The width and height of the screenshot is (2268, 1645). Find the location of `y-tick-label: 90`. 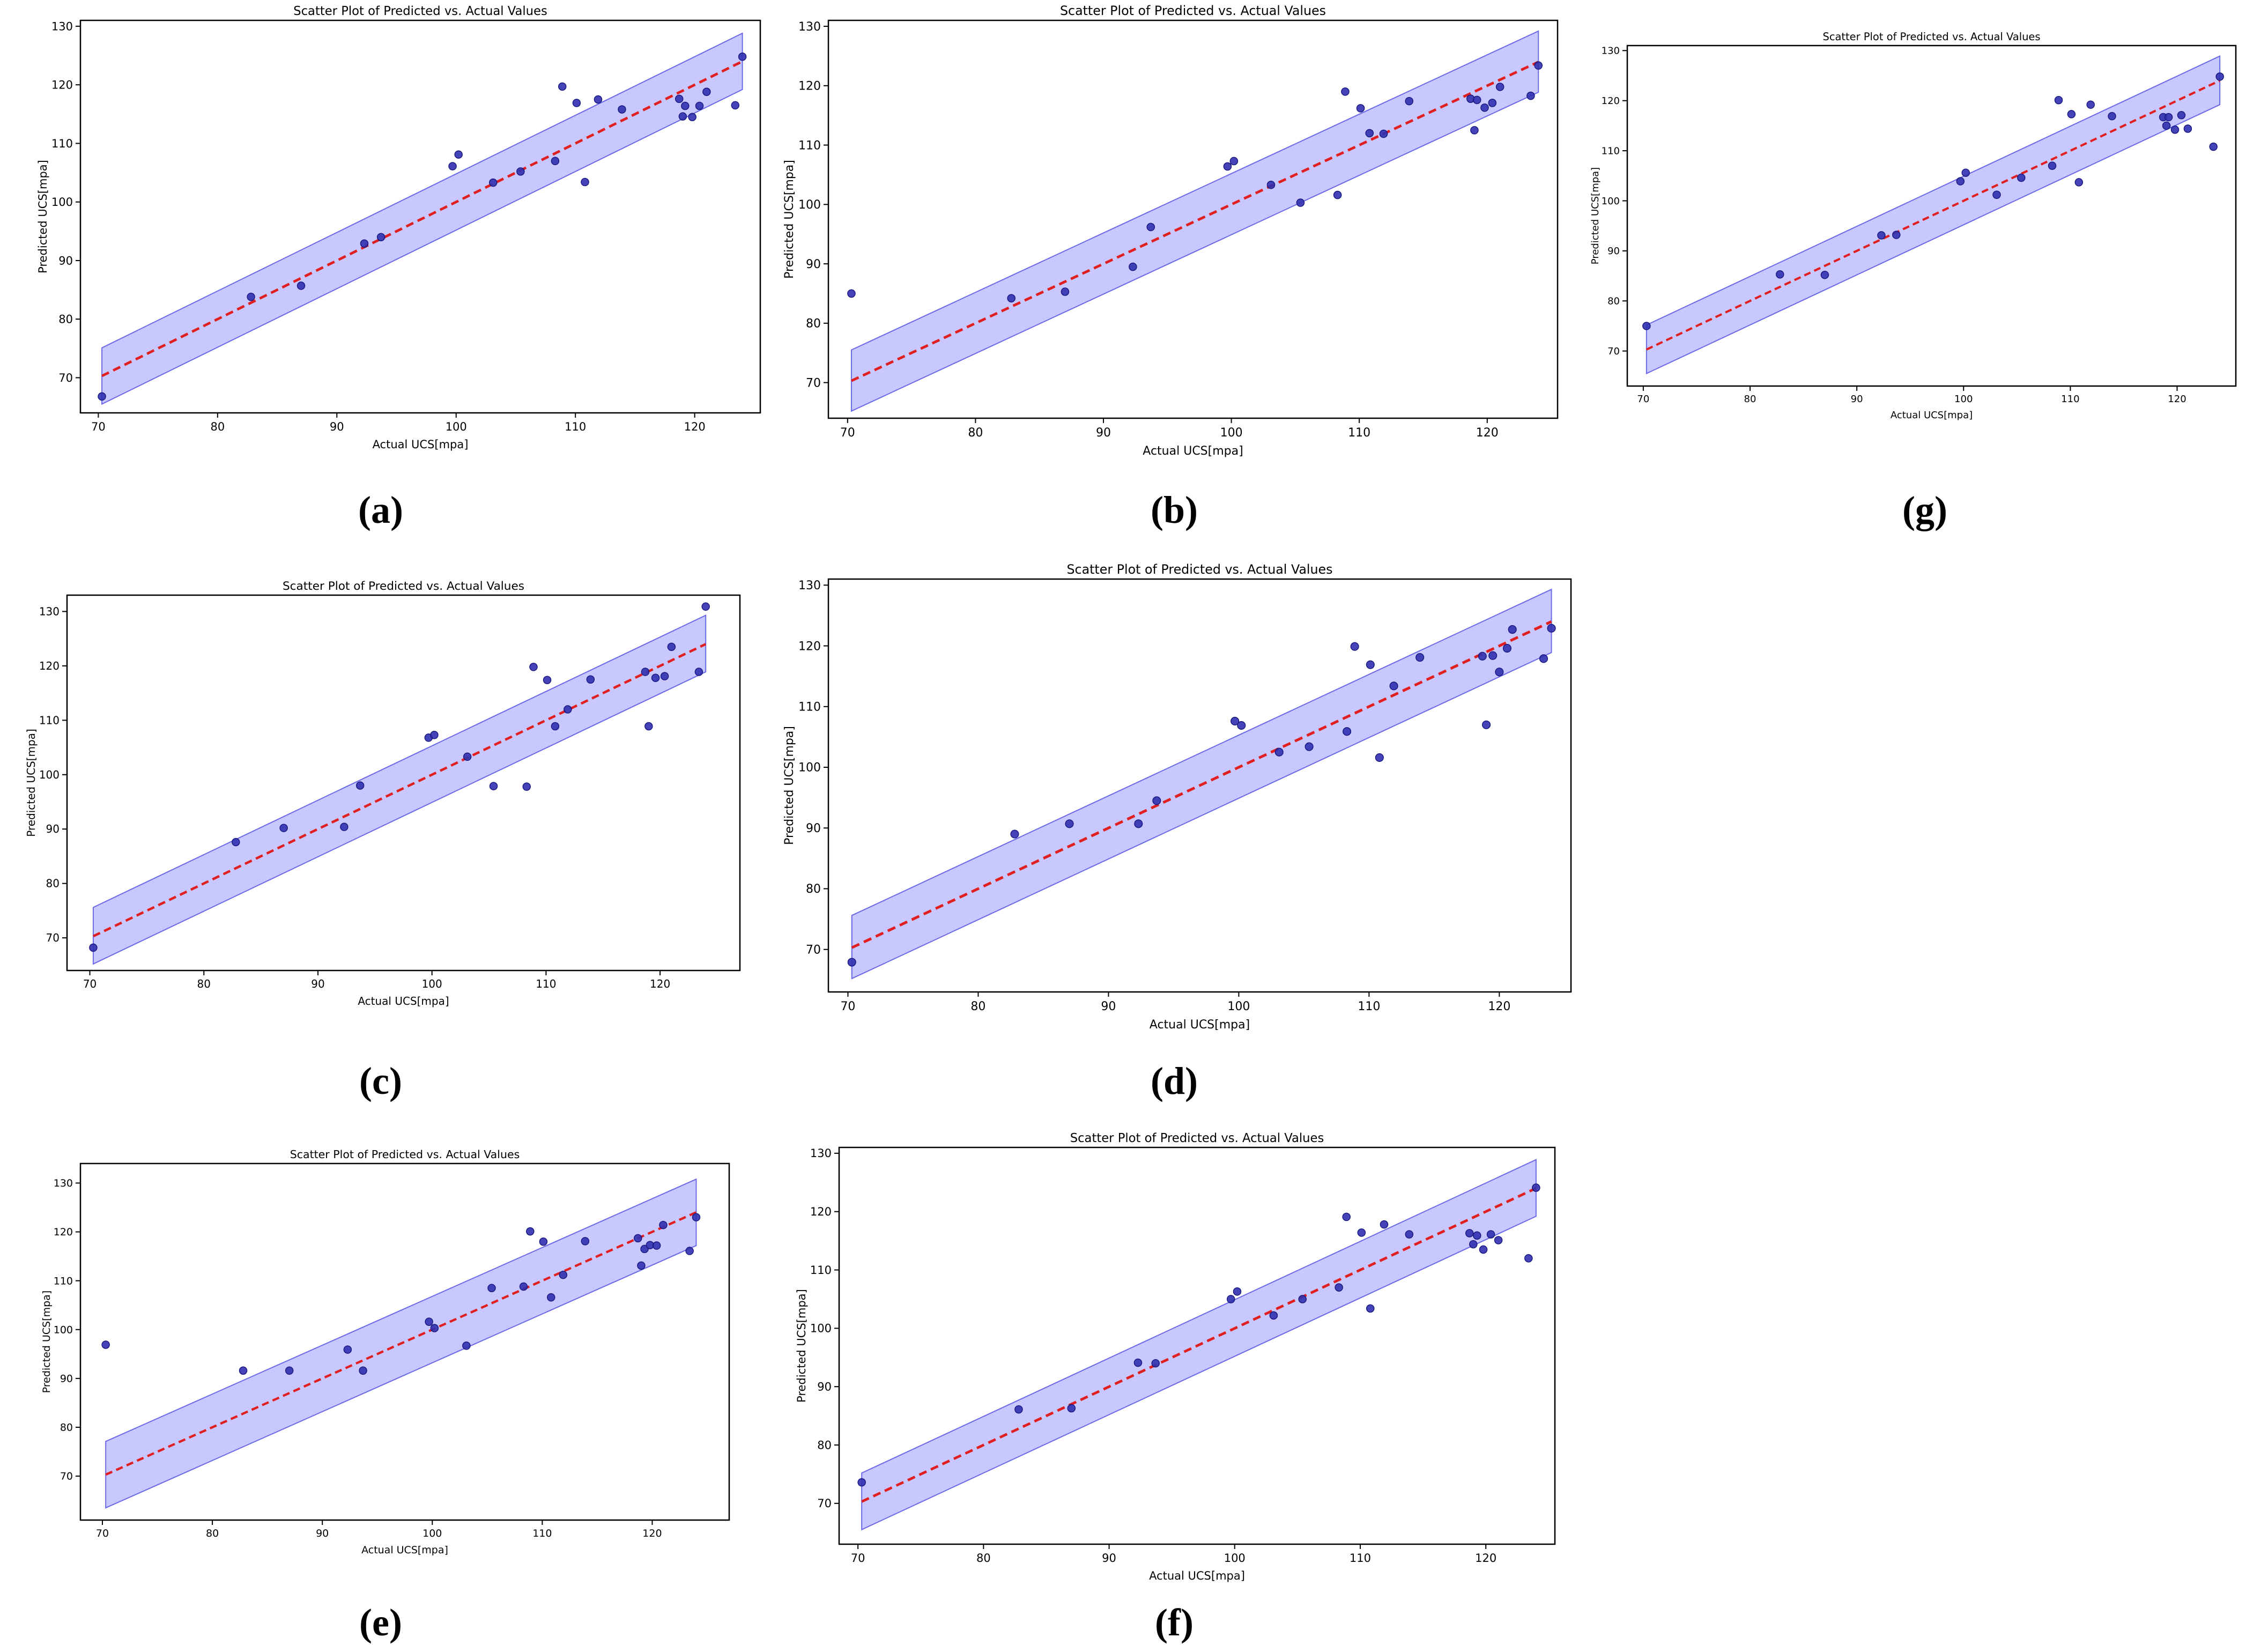

y-tick-label: 90 is located at coordinates (814, 264).